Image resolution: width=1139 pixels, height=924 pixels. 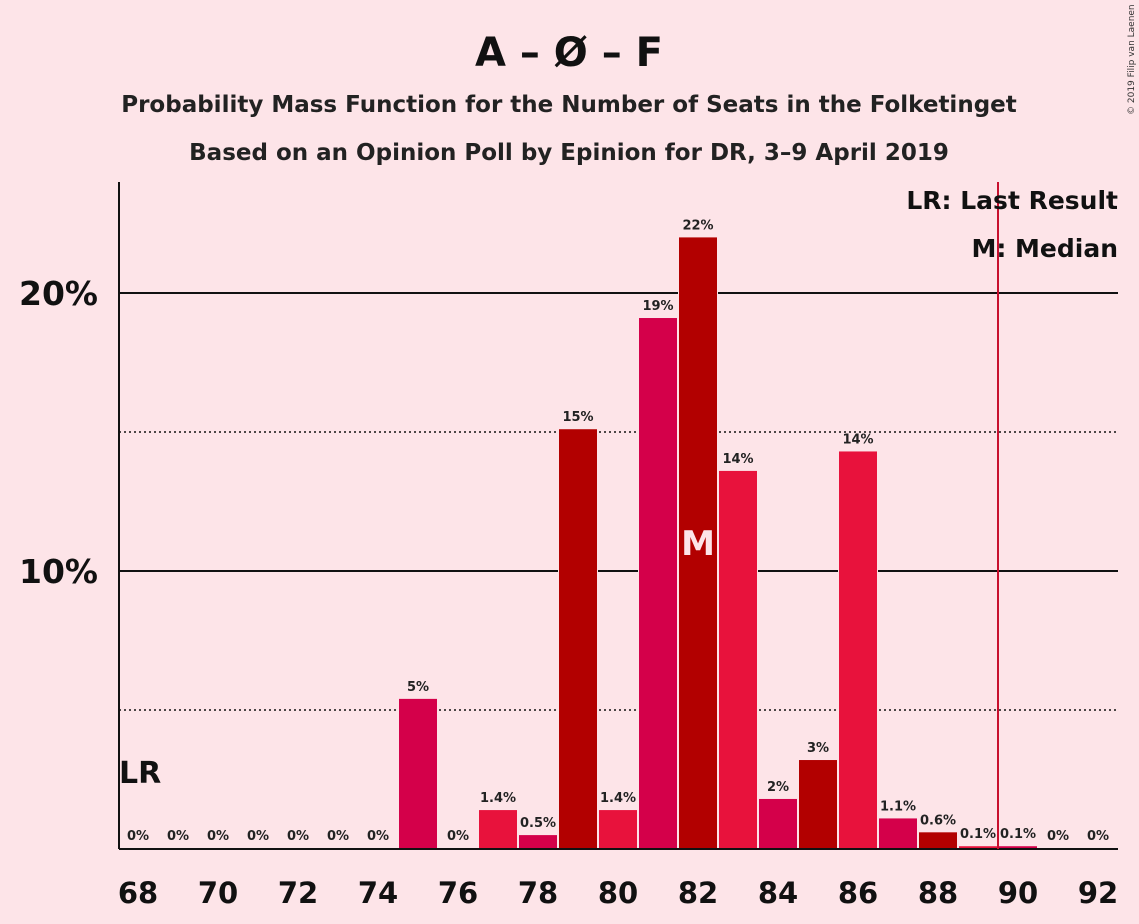 What do you see at coordinates (1132, 59) in the screenshot?
I see `copyright-credit: © 2019 Filip van Laenen` at bounding box center [1132, 59].